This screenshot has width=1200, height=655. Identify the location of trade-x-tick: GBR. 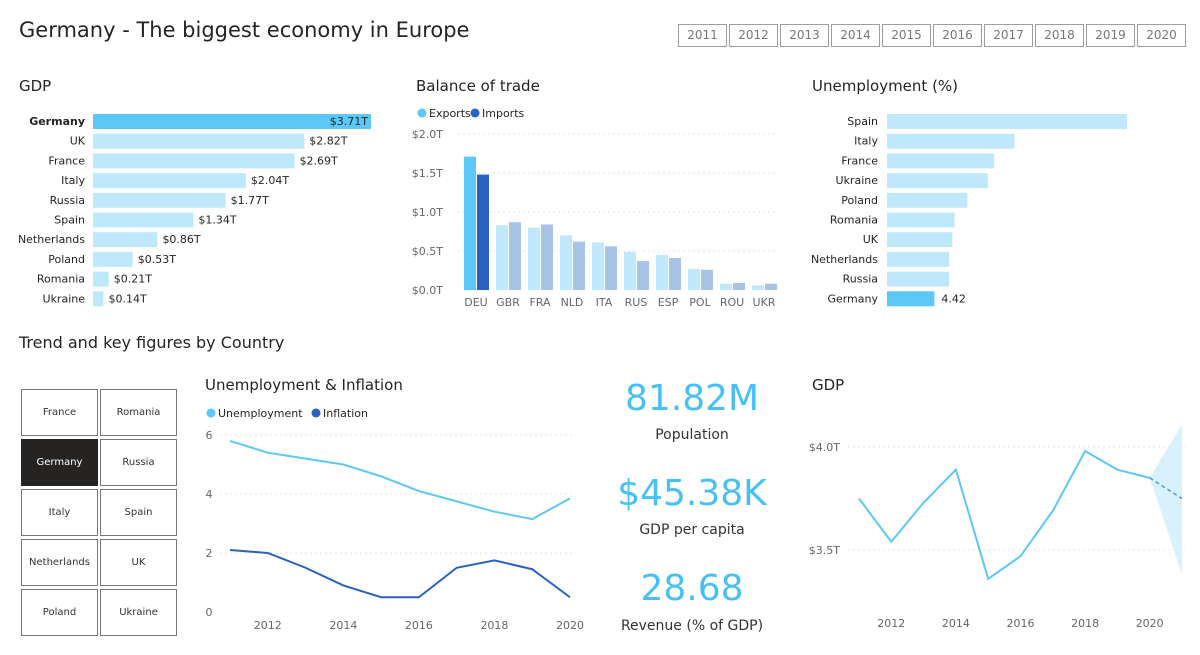
(508, 302).